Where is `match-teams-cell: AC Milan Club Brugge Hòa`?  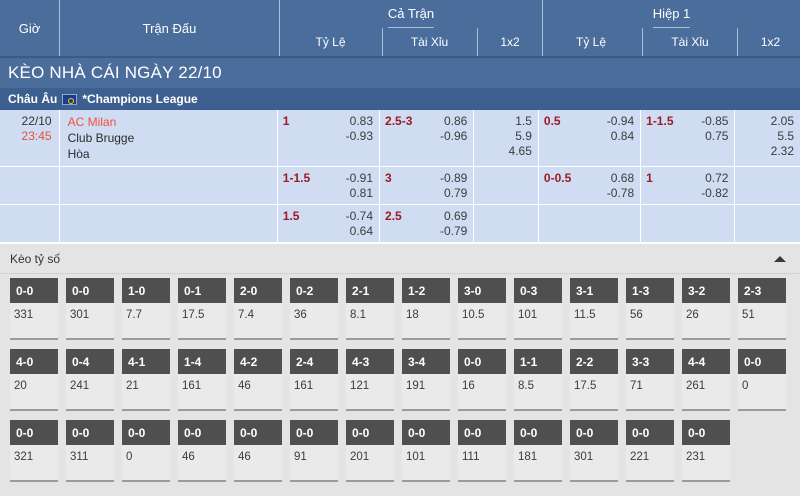 match-teams-cell: AC Milan Club Brugge Hòa is located at coordinates (169, 138).